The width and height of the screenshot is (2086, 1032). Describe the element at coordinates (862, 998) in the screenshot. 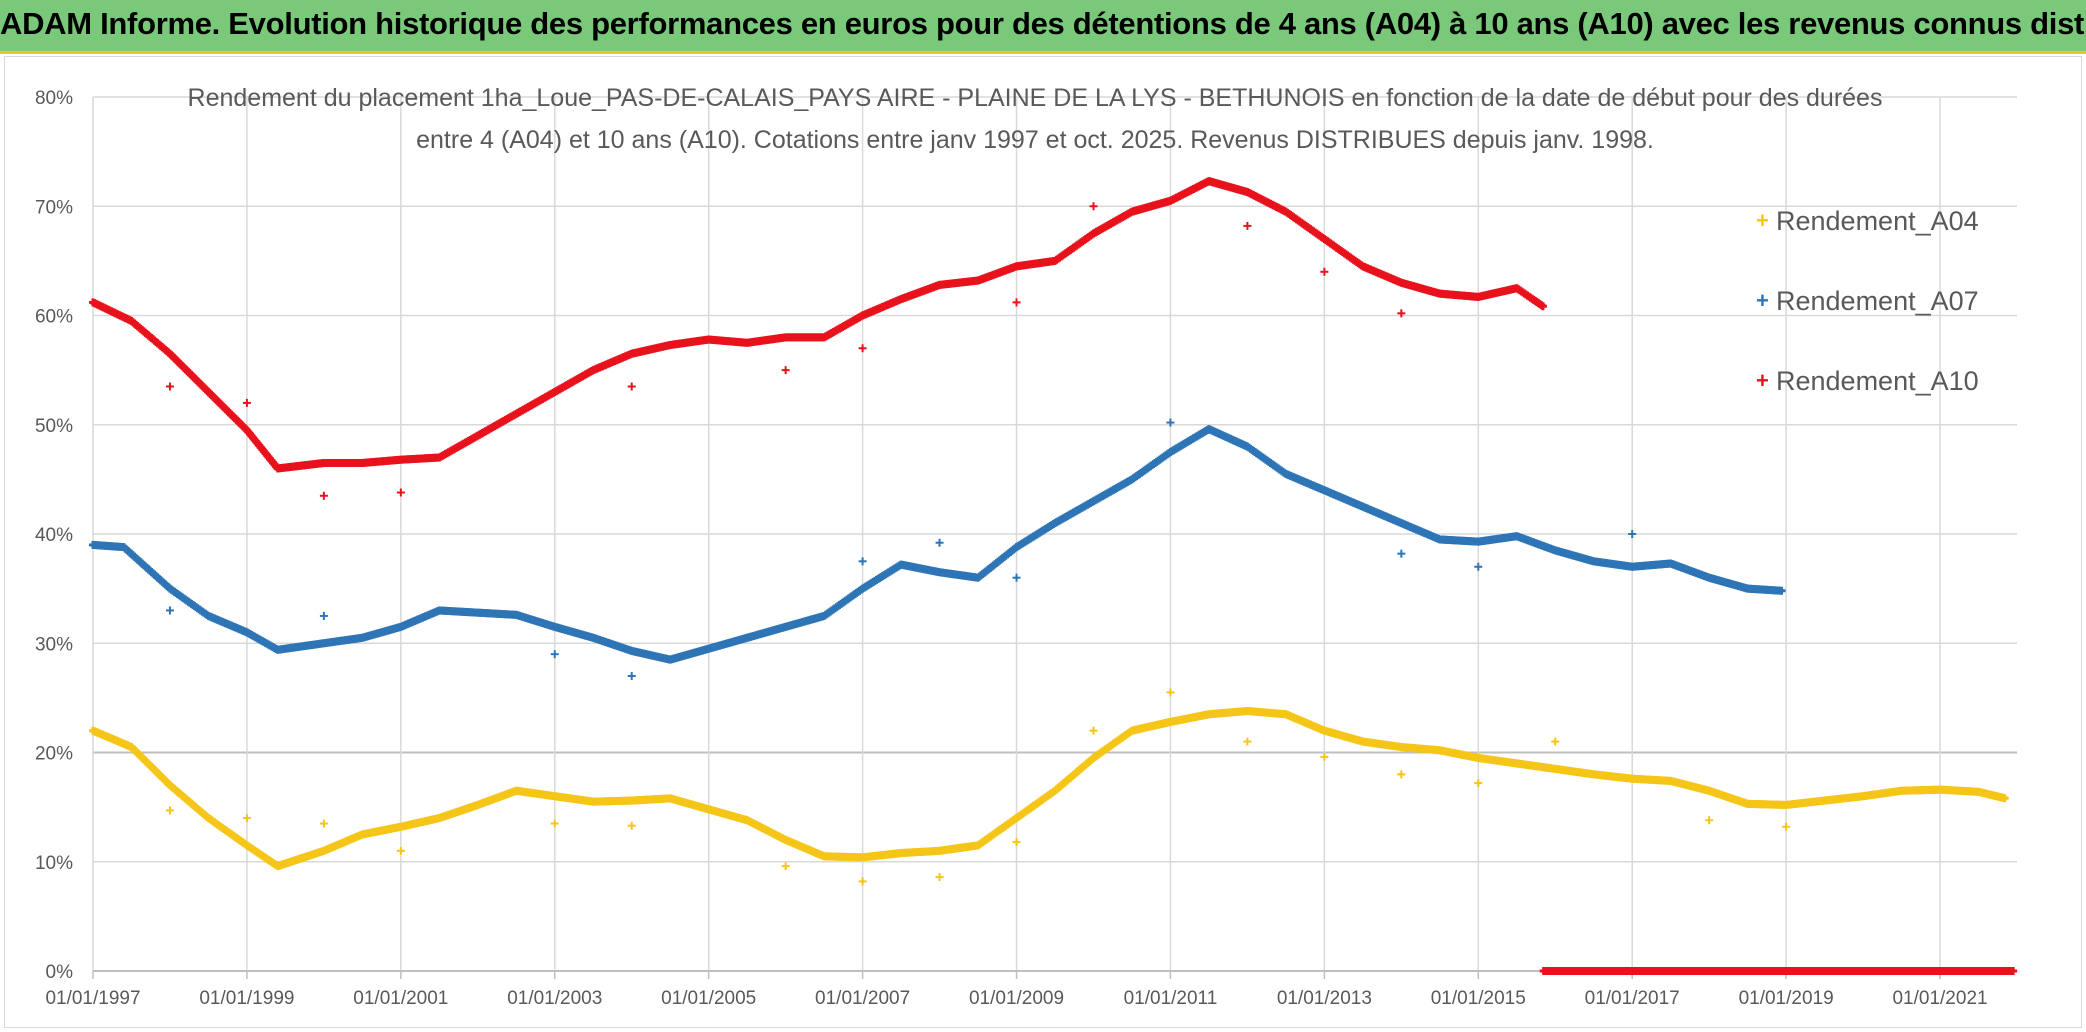

I see `x-tick-label: 01/01/2007` at that location.